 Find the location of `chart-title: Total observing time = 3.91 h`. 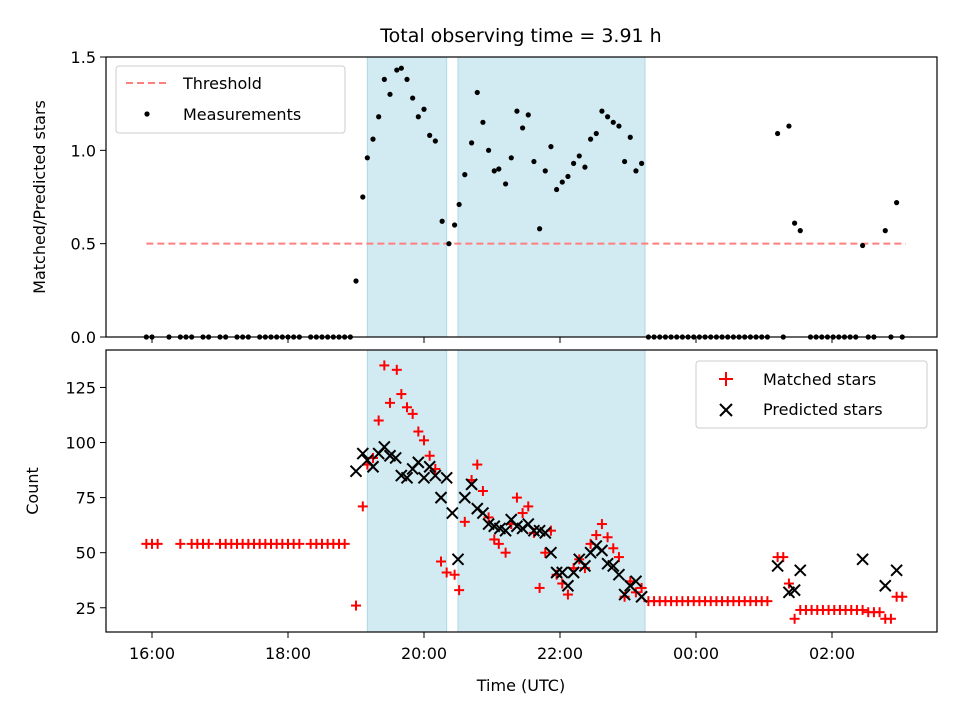

chart-title: Total observing time = 3.91 h is located at coordinates (520, 36).